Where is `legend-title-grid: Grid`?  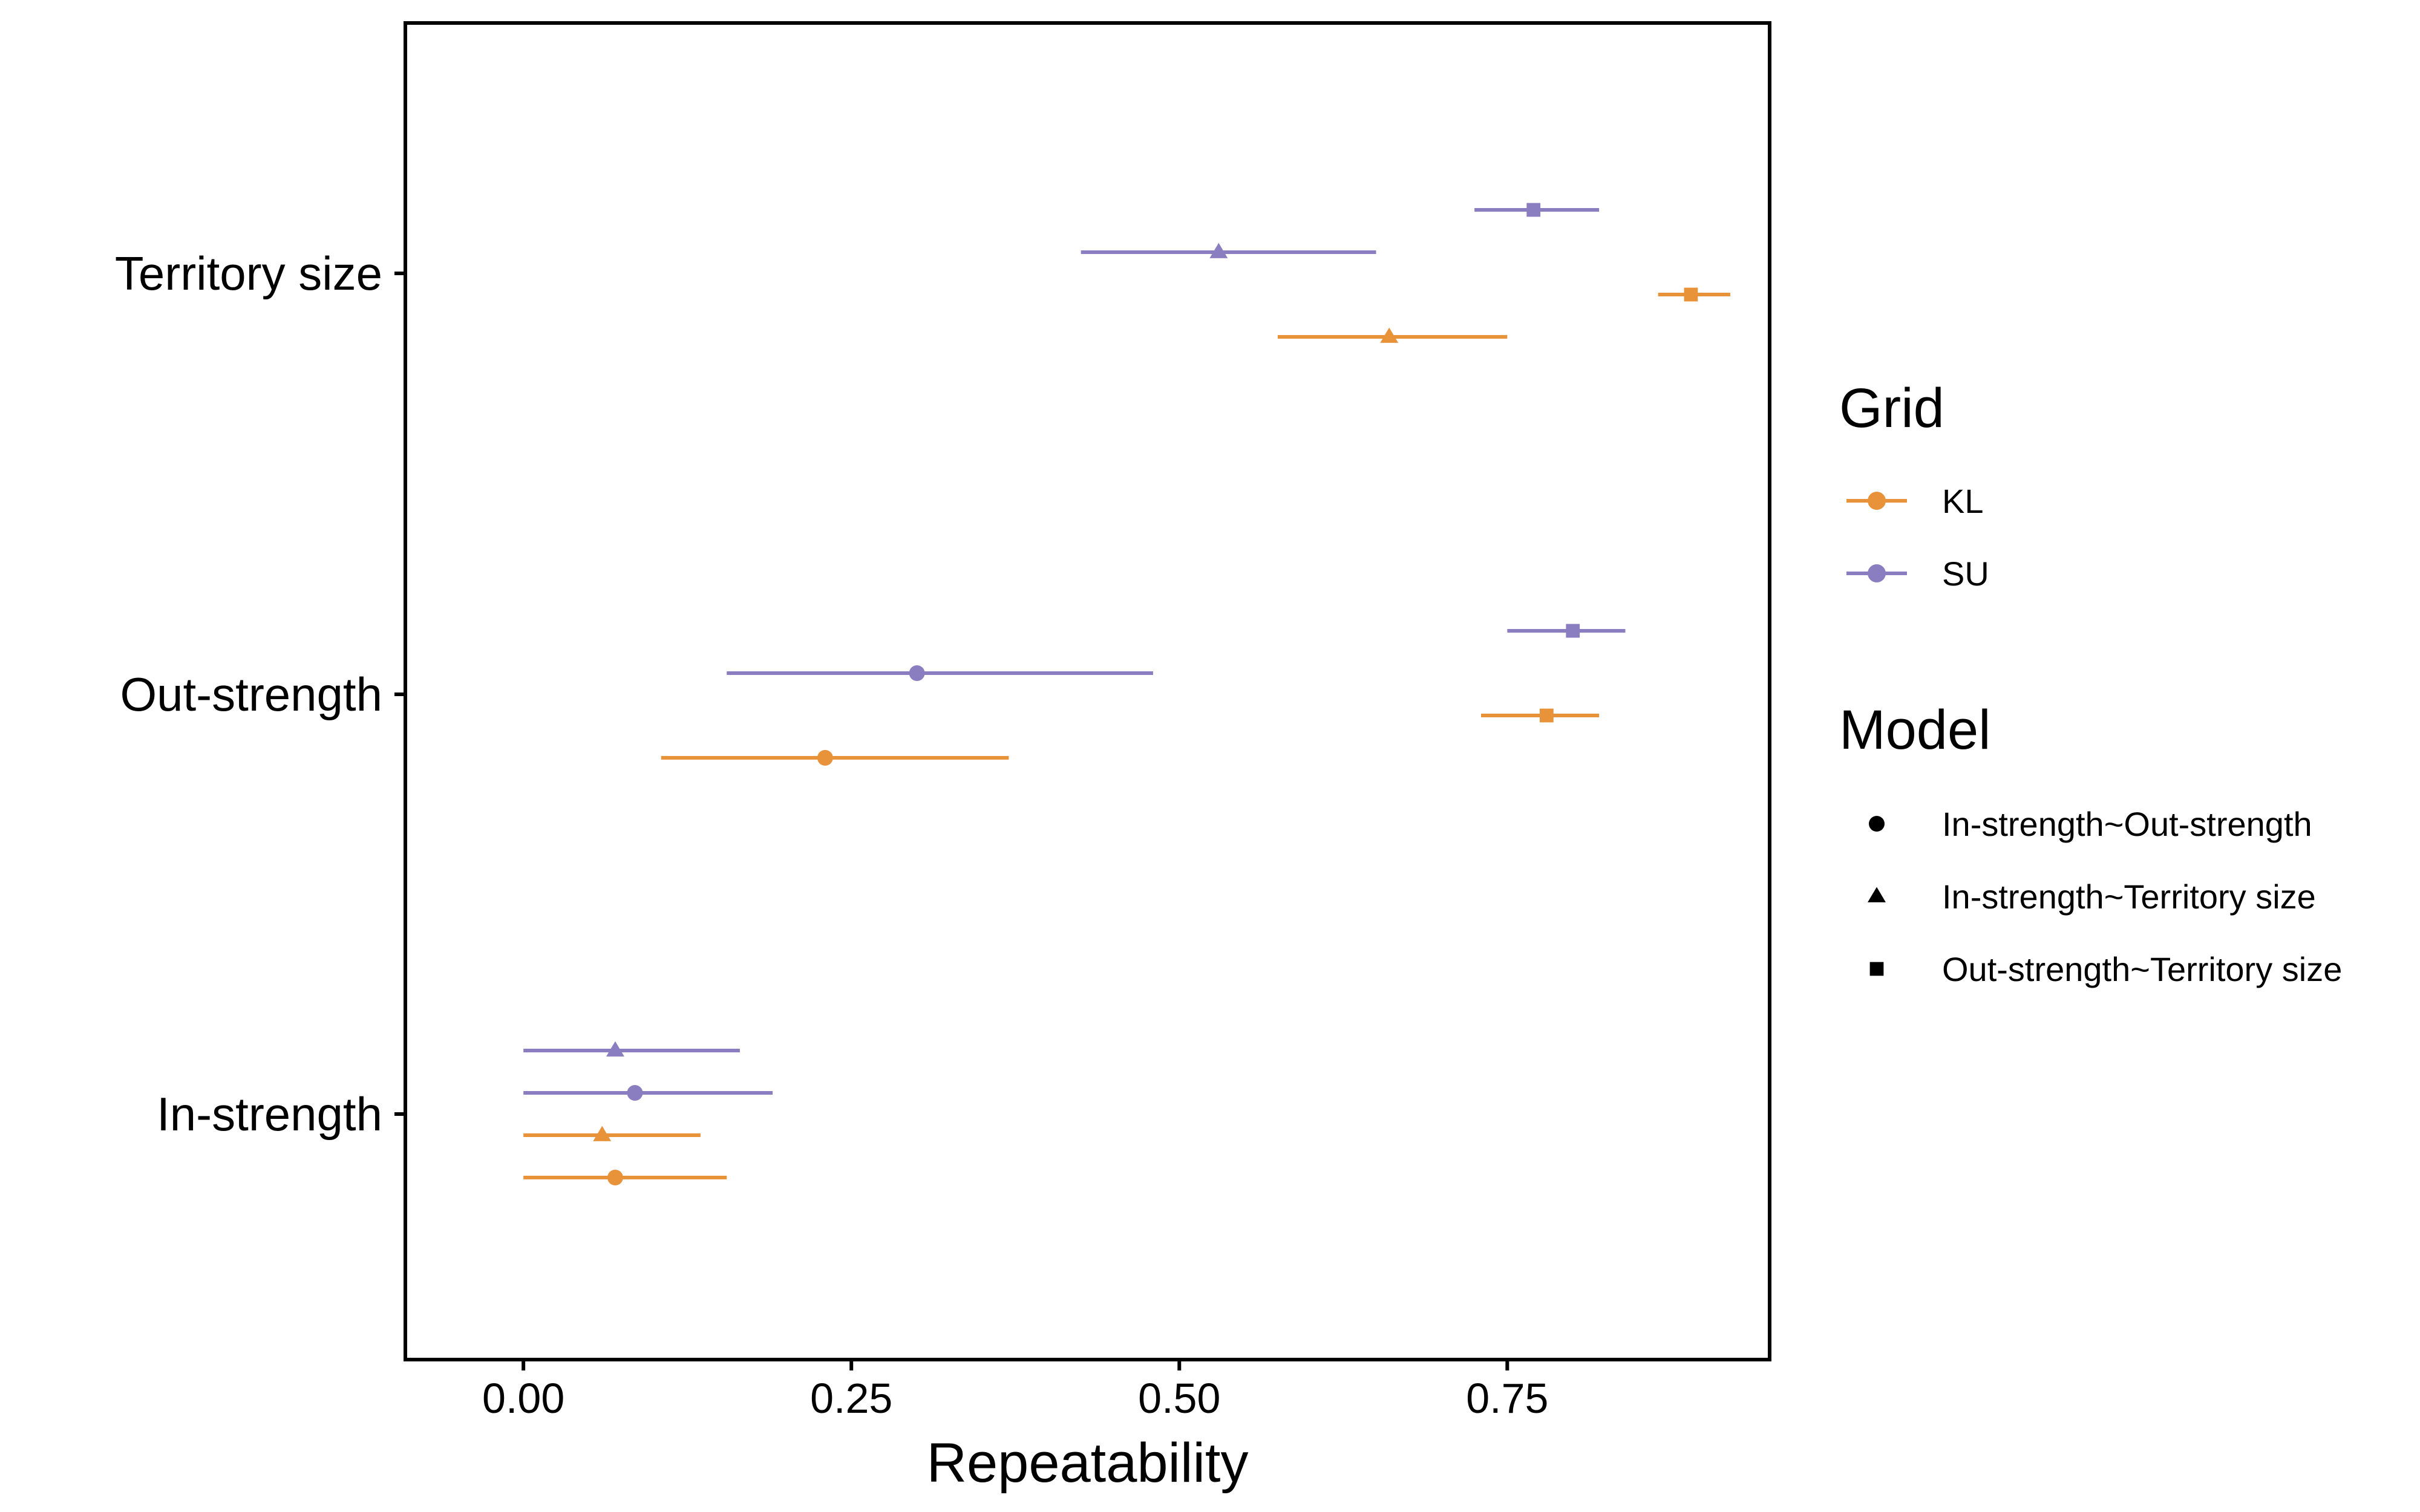 legend-title-grid: Grid is located at coordinates (1891, 408).